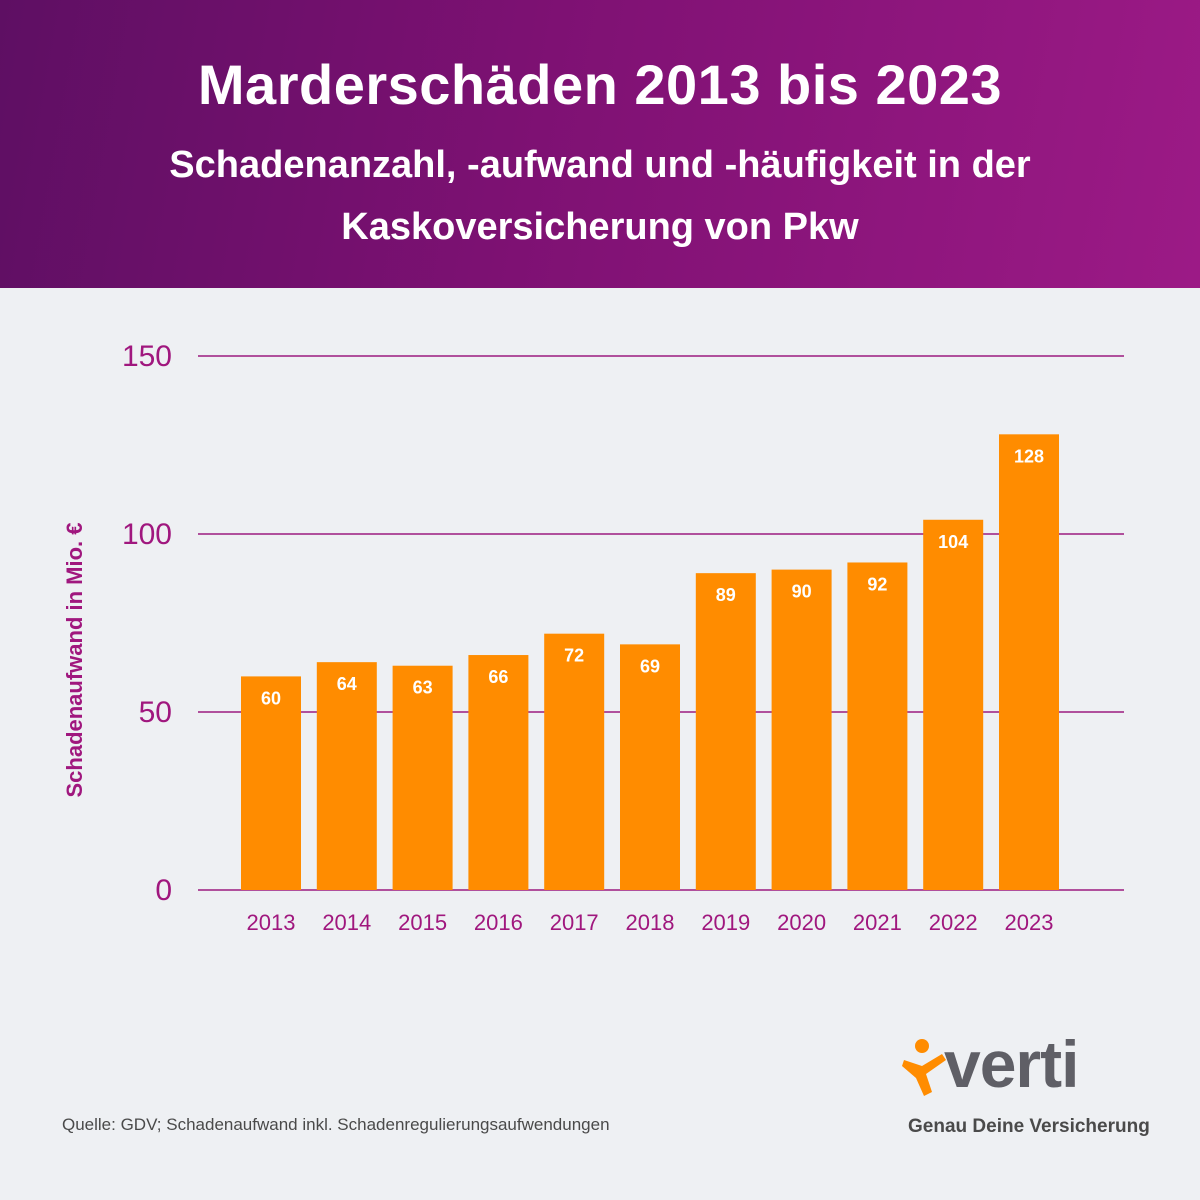  I want to click on y-tick-label: 50, so click(155, 712).